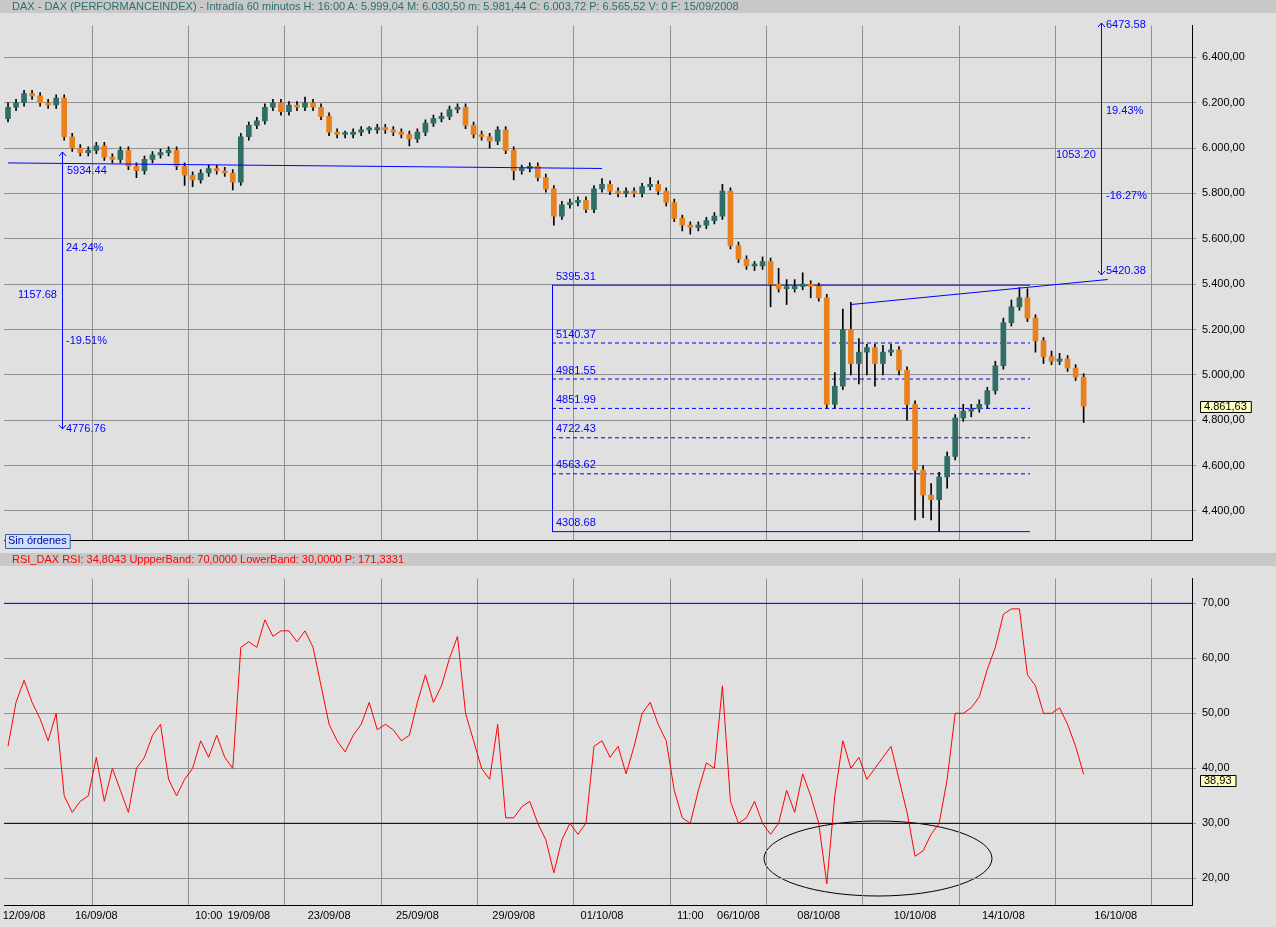  I want to click on y-tick-label: 6.000,00, so click(1223, 147).